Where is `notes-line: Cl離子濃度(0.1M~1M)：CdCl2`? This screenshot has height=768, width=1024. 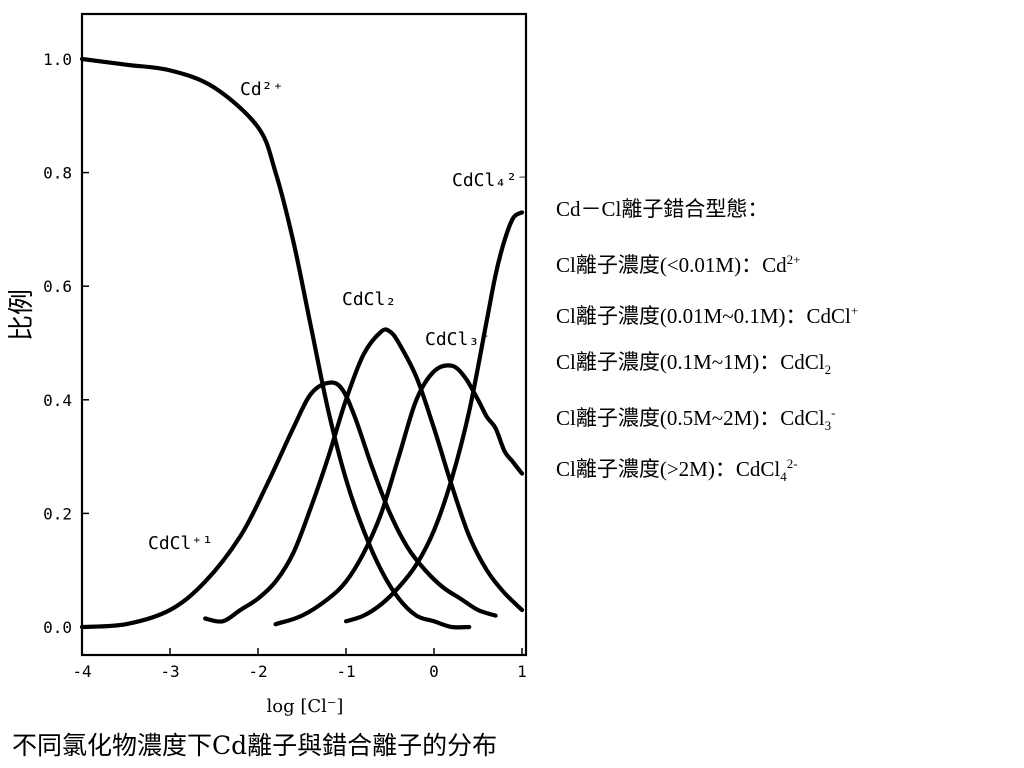 notes-line: Cl離子濃度(0.1M~1M)：CdCl2 is located at coordinates (694, 364).